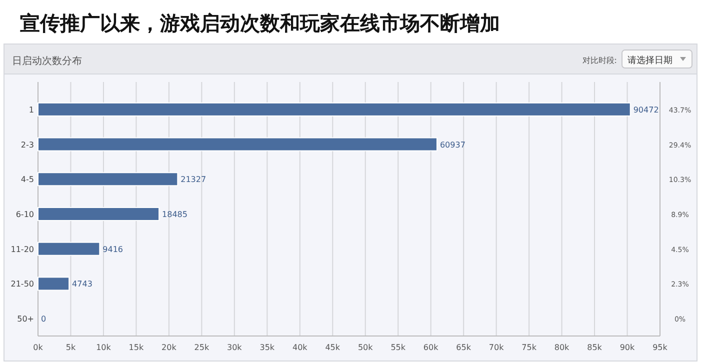  I want to click on y-tick-label: 4-5, so click(27, 179).